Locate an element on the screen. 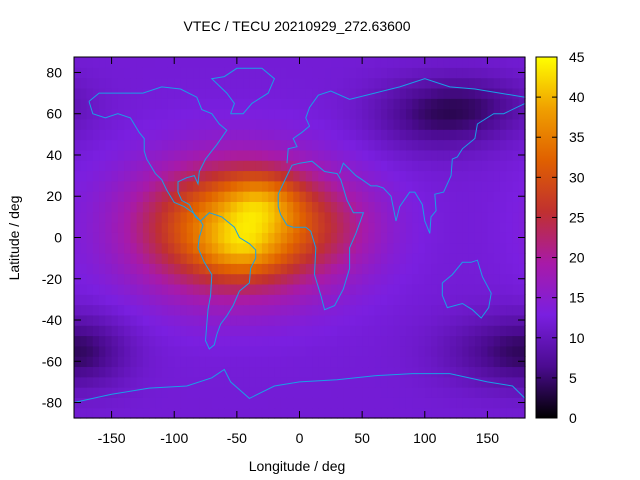  x-tick-label: -50 is located at coordinates (237, 438).